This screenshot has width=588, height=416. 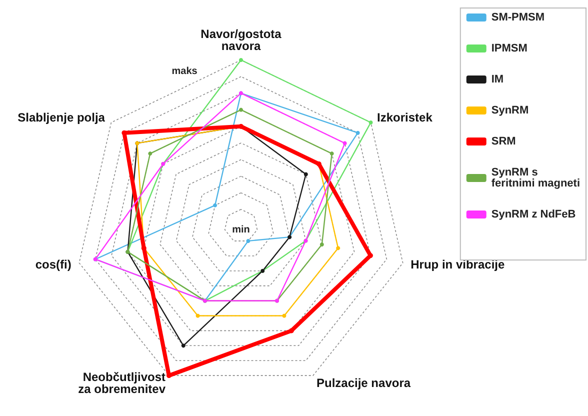 What do you see at coordinates (62, 117) in the screenshot?
I see `spoke-label: Slabljenje polja` at bounding box center [62, 117].